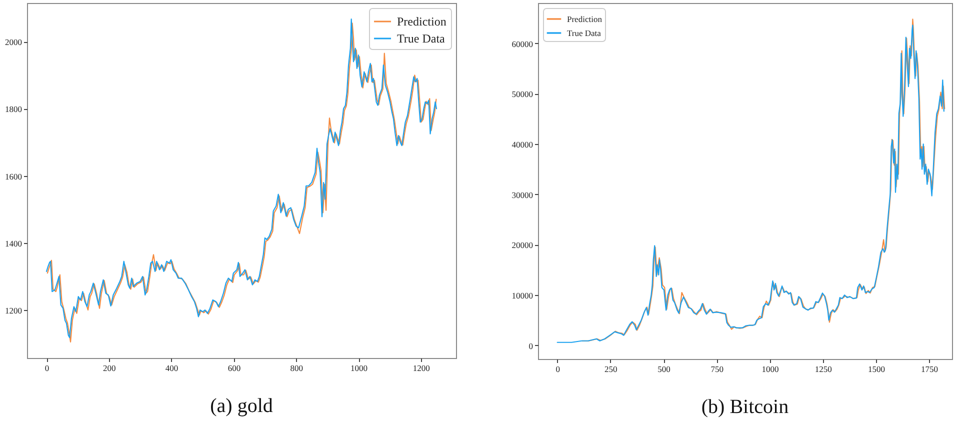 The image size is (955, 427). I want to click on x-tick-label: 1250, so click(823, 369).